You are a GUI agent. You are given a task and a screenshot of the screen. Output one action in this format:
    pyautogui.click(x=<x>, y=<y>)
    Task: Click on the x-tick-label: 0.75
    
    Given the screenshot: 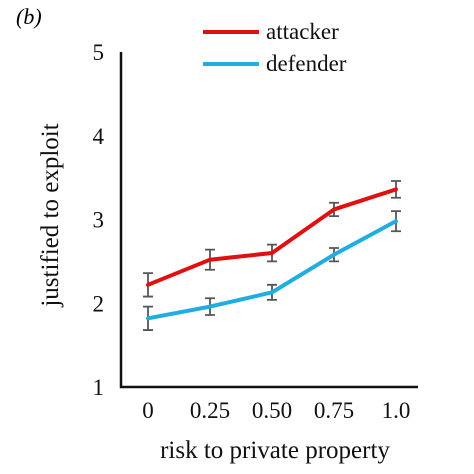 What is the action you would take?
    pyautogui.click(x=334, y=410)
    